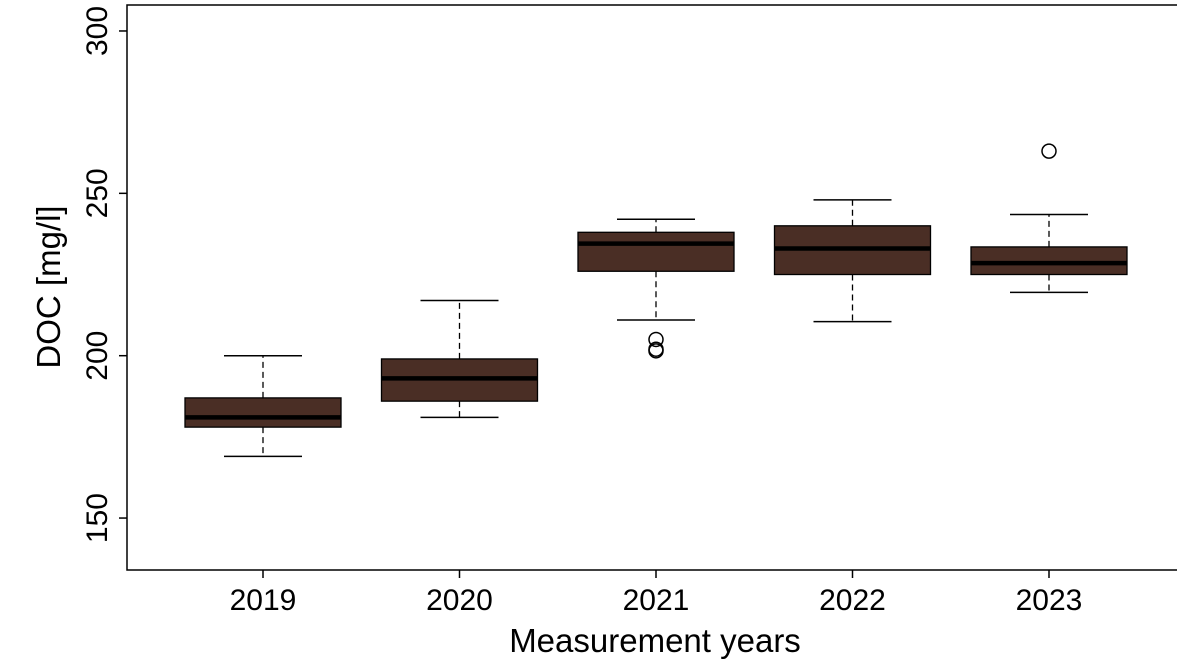 This screenshot has width=1177, height=663. What do you see at coordinates (1049, 600) in the screenshot?
I see `x-tick-label: 2023` at bounding box center [1049, 600].